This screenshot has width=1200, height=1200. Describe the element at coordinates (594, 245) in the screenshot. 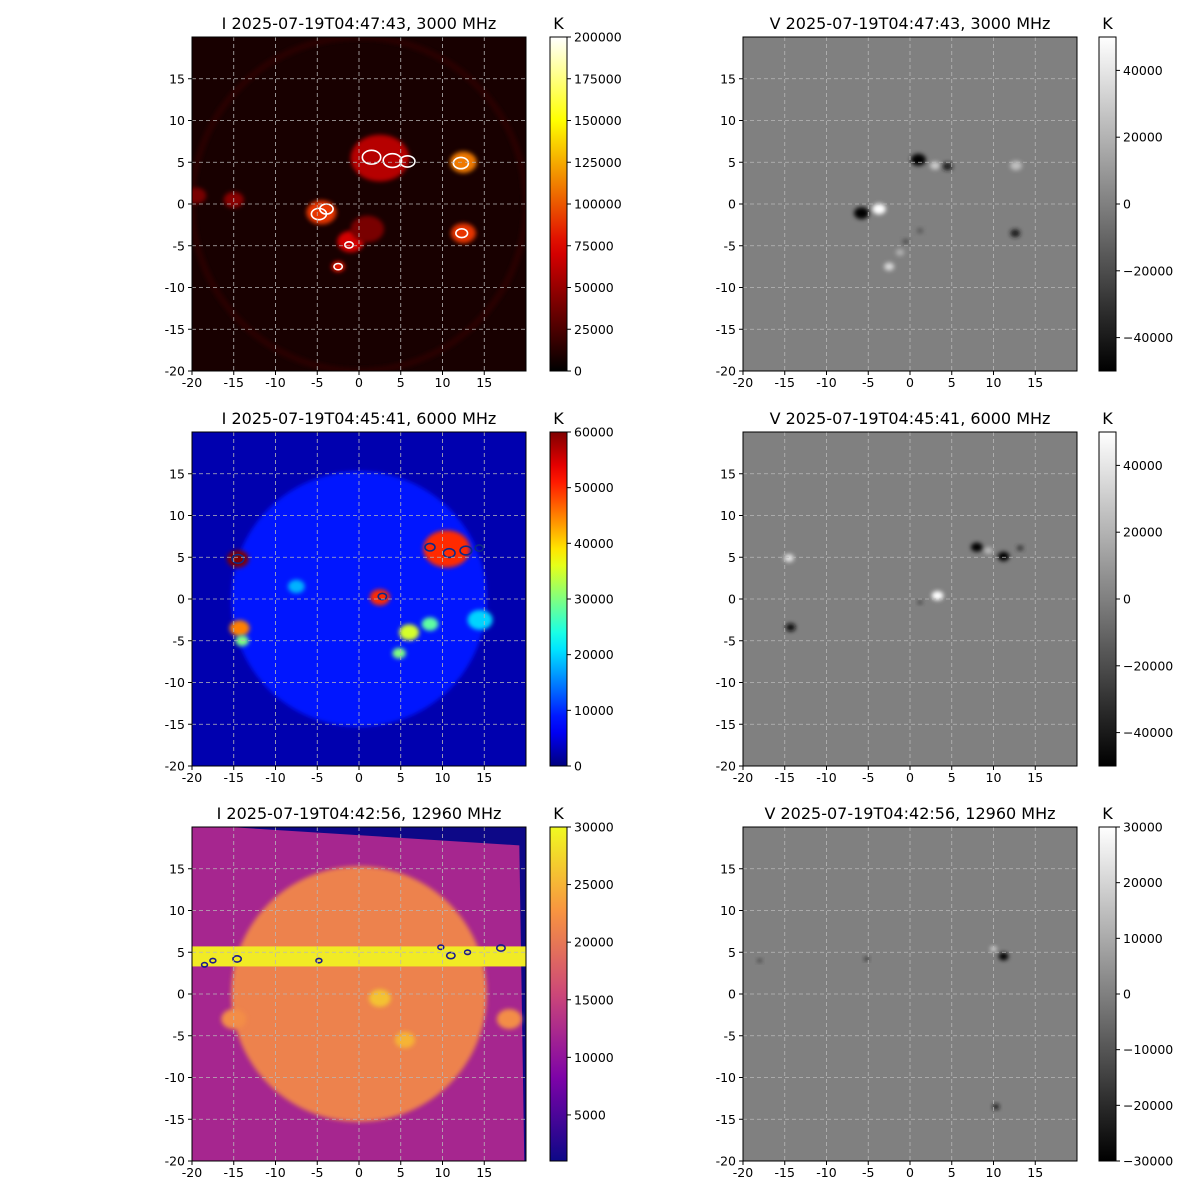

I see `colorbar-tick-label: 75000` at that location.